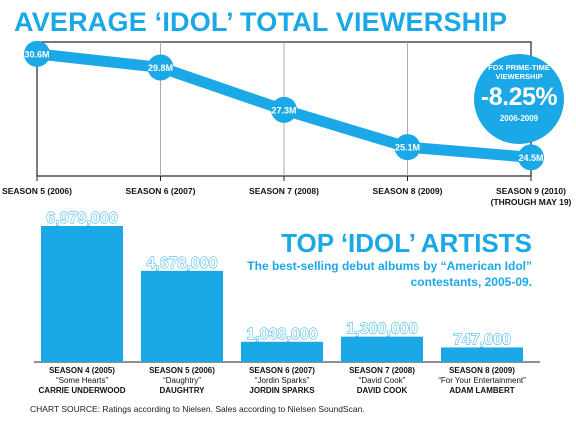  What do you see at coordinates (282, 390) in the screenshot?
I see `bar-artist-label: JORDIN SPARKS` at bounding box center [282, 390].